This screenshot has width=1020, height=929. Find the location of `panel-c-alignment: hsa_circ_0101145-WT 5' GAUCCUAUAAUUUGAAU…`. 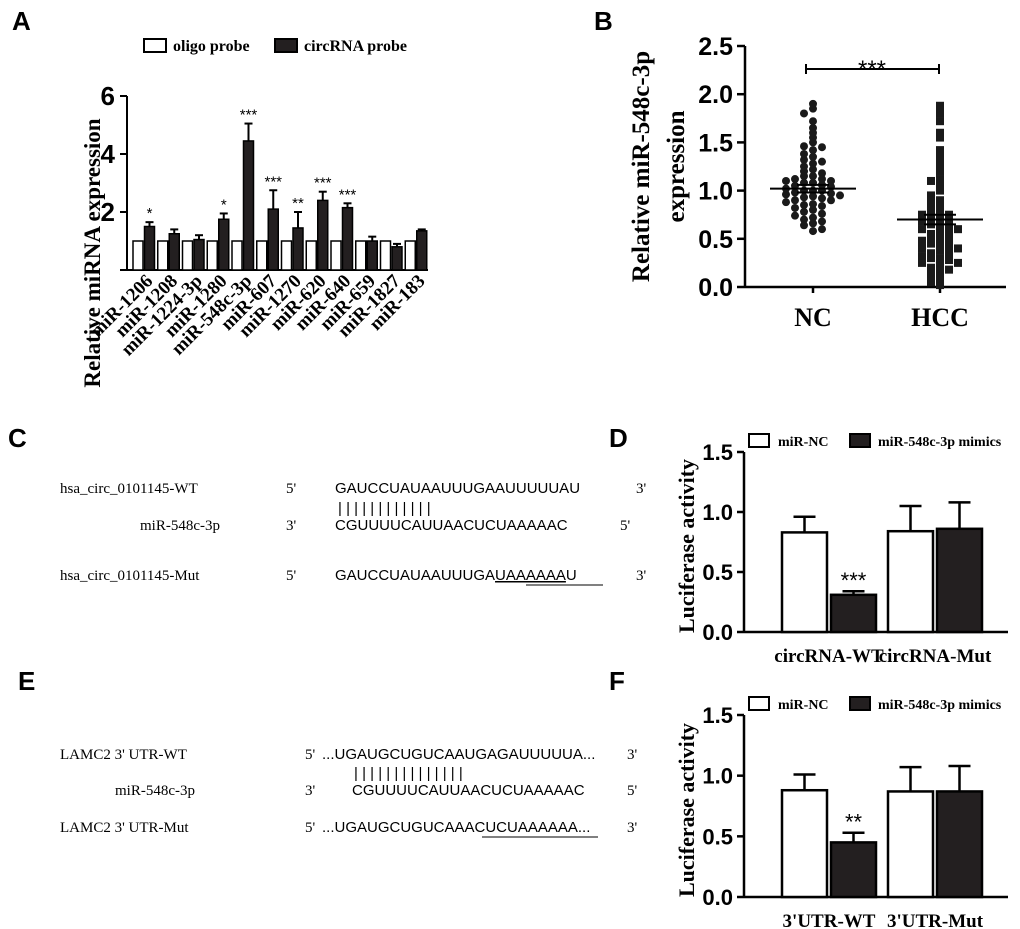

panel-c-alignment: hsa_circ_0101145-WT 5' GAUCCUAUAAUUUGAAU… is located at coordinates (353, 533).